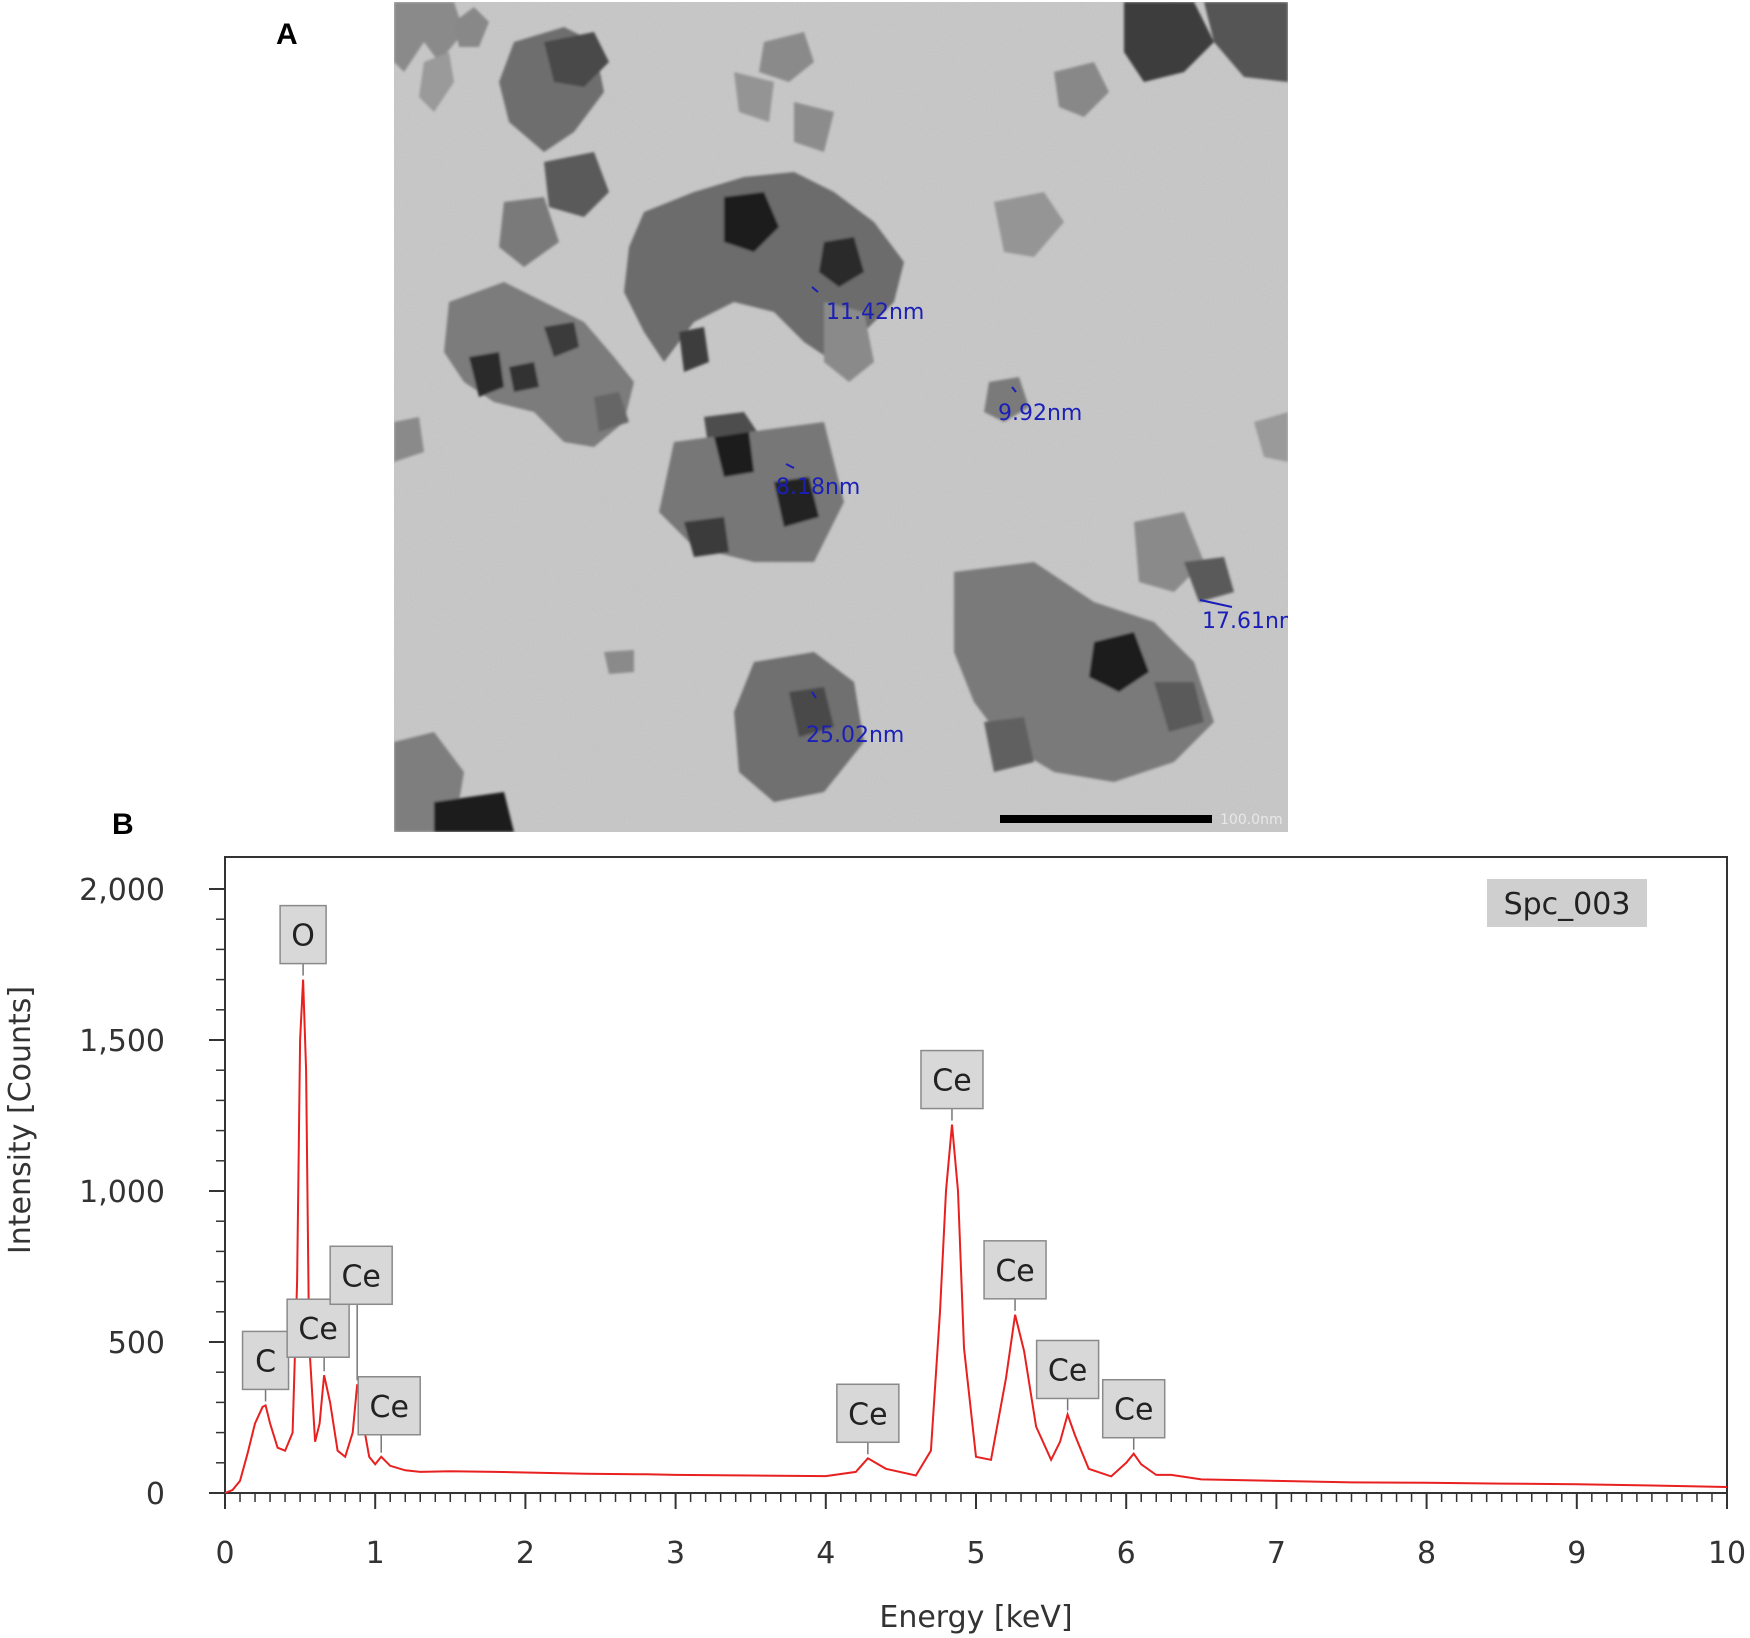  I want to click on scale-bar-label: 100.0nm, so click(1251, 820).